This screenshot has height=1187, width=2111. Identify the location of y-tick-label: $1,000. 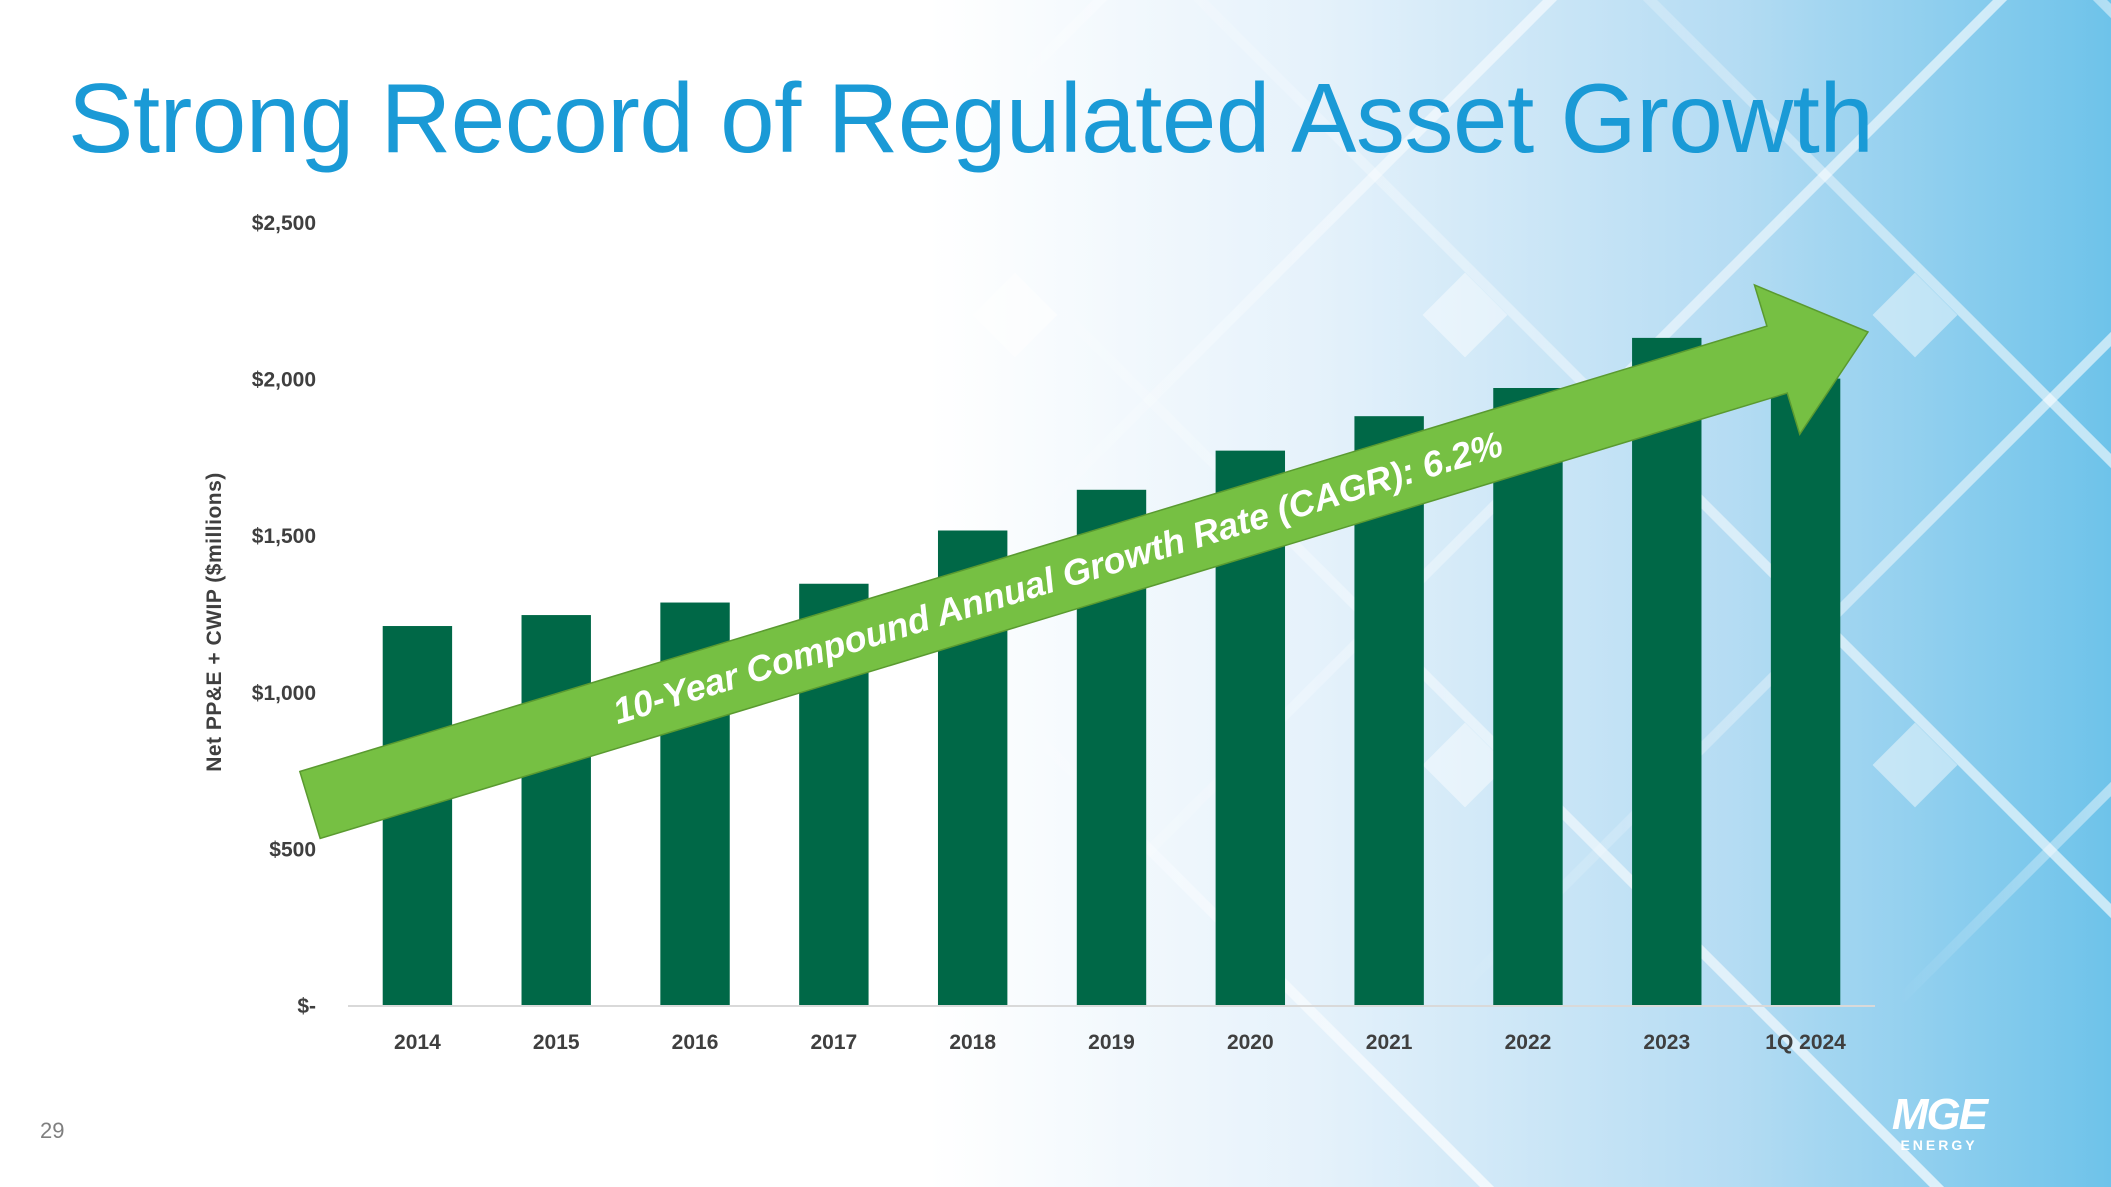
(284, 693).